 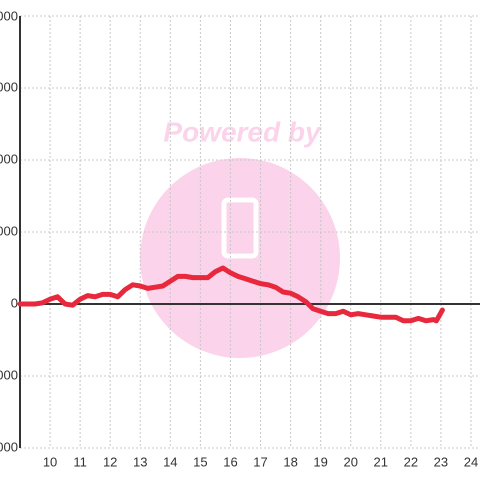 I want to click on x-tick-label: 24, so click(x=471, y=461).